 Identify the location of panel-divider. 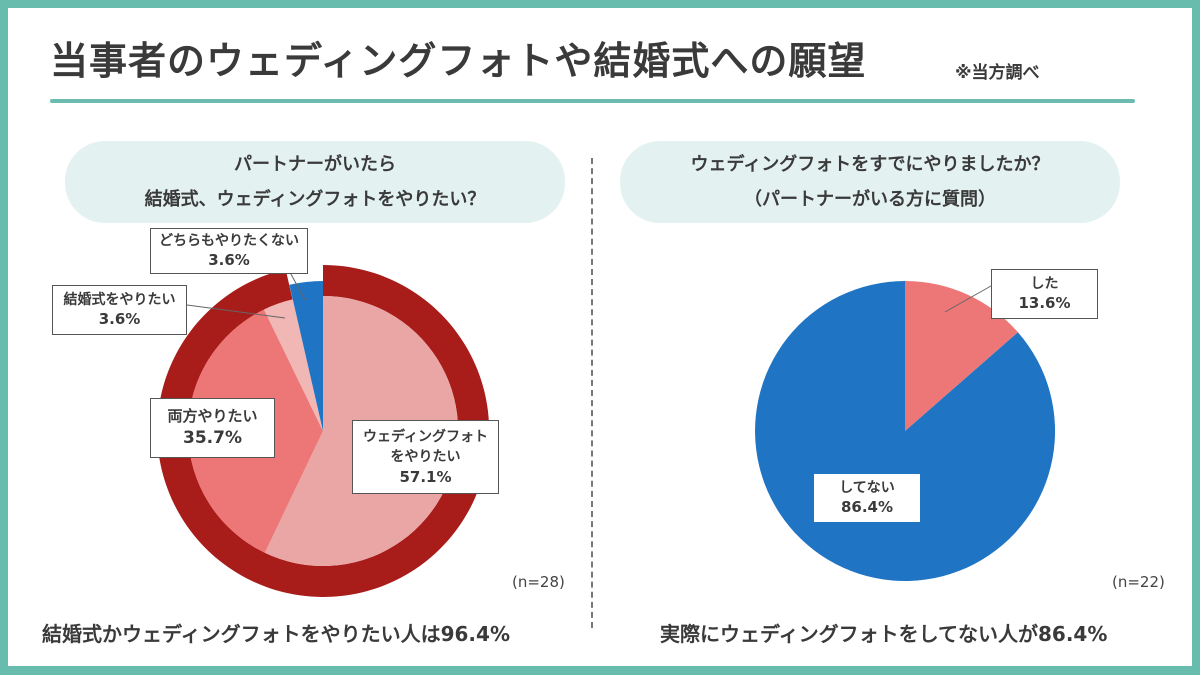
(592, 393).